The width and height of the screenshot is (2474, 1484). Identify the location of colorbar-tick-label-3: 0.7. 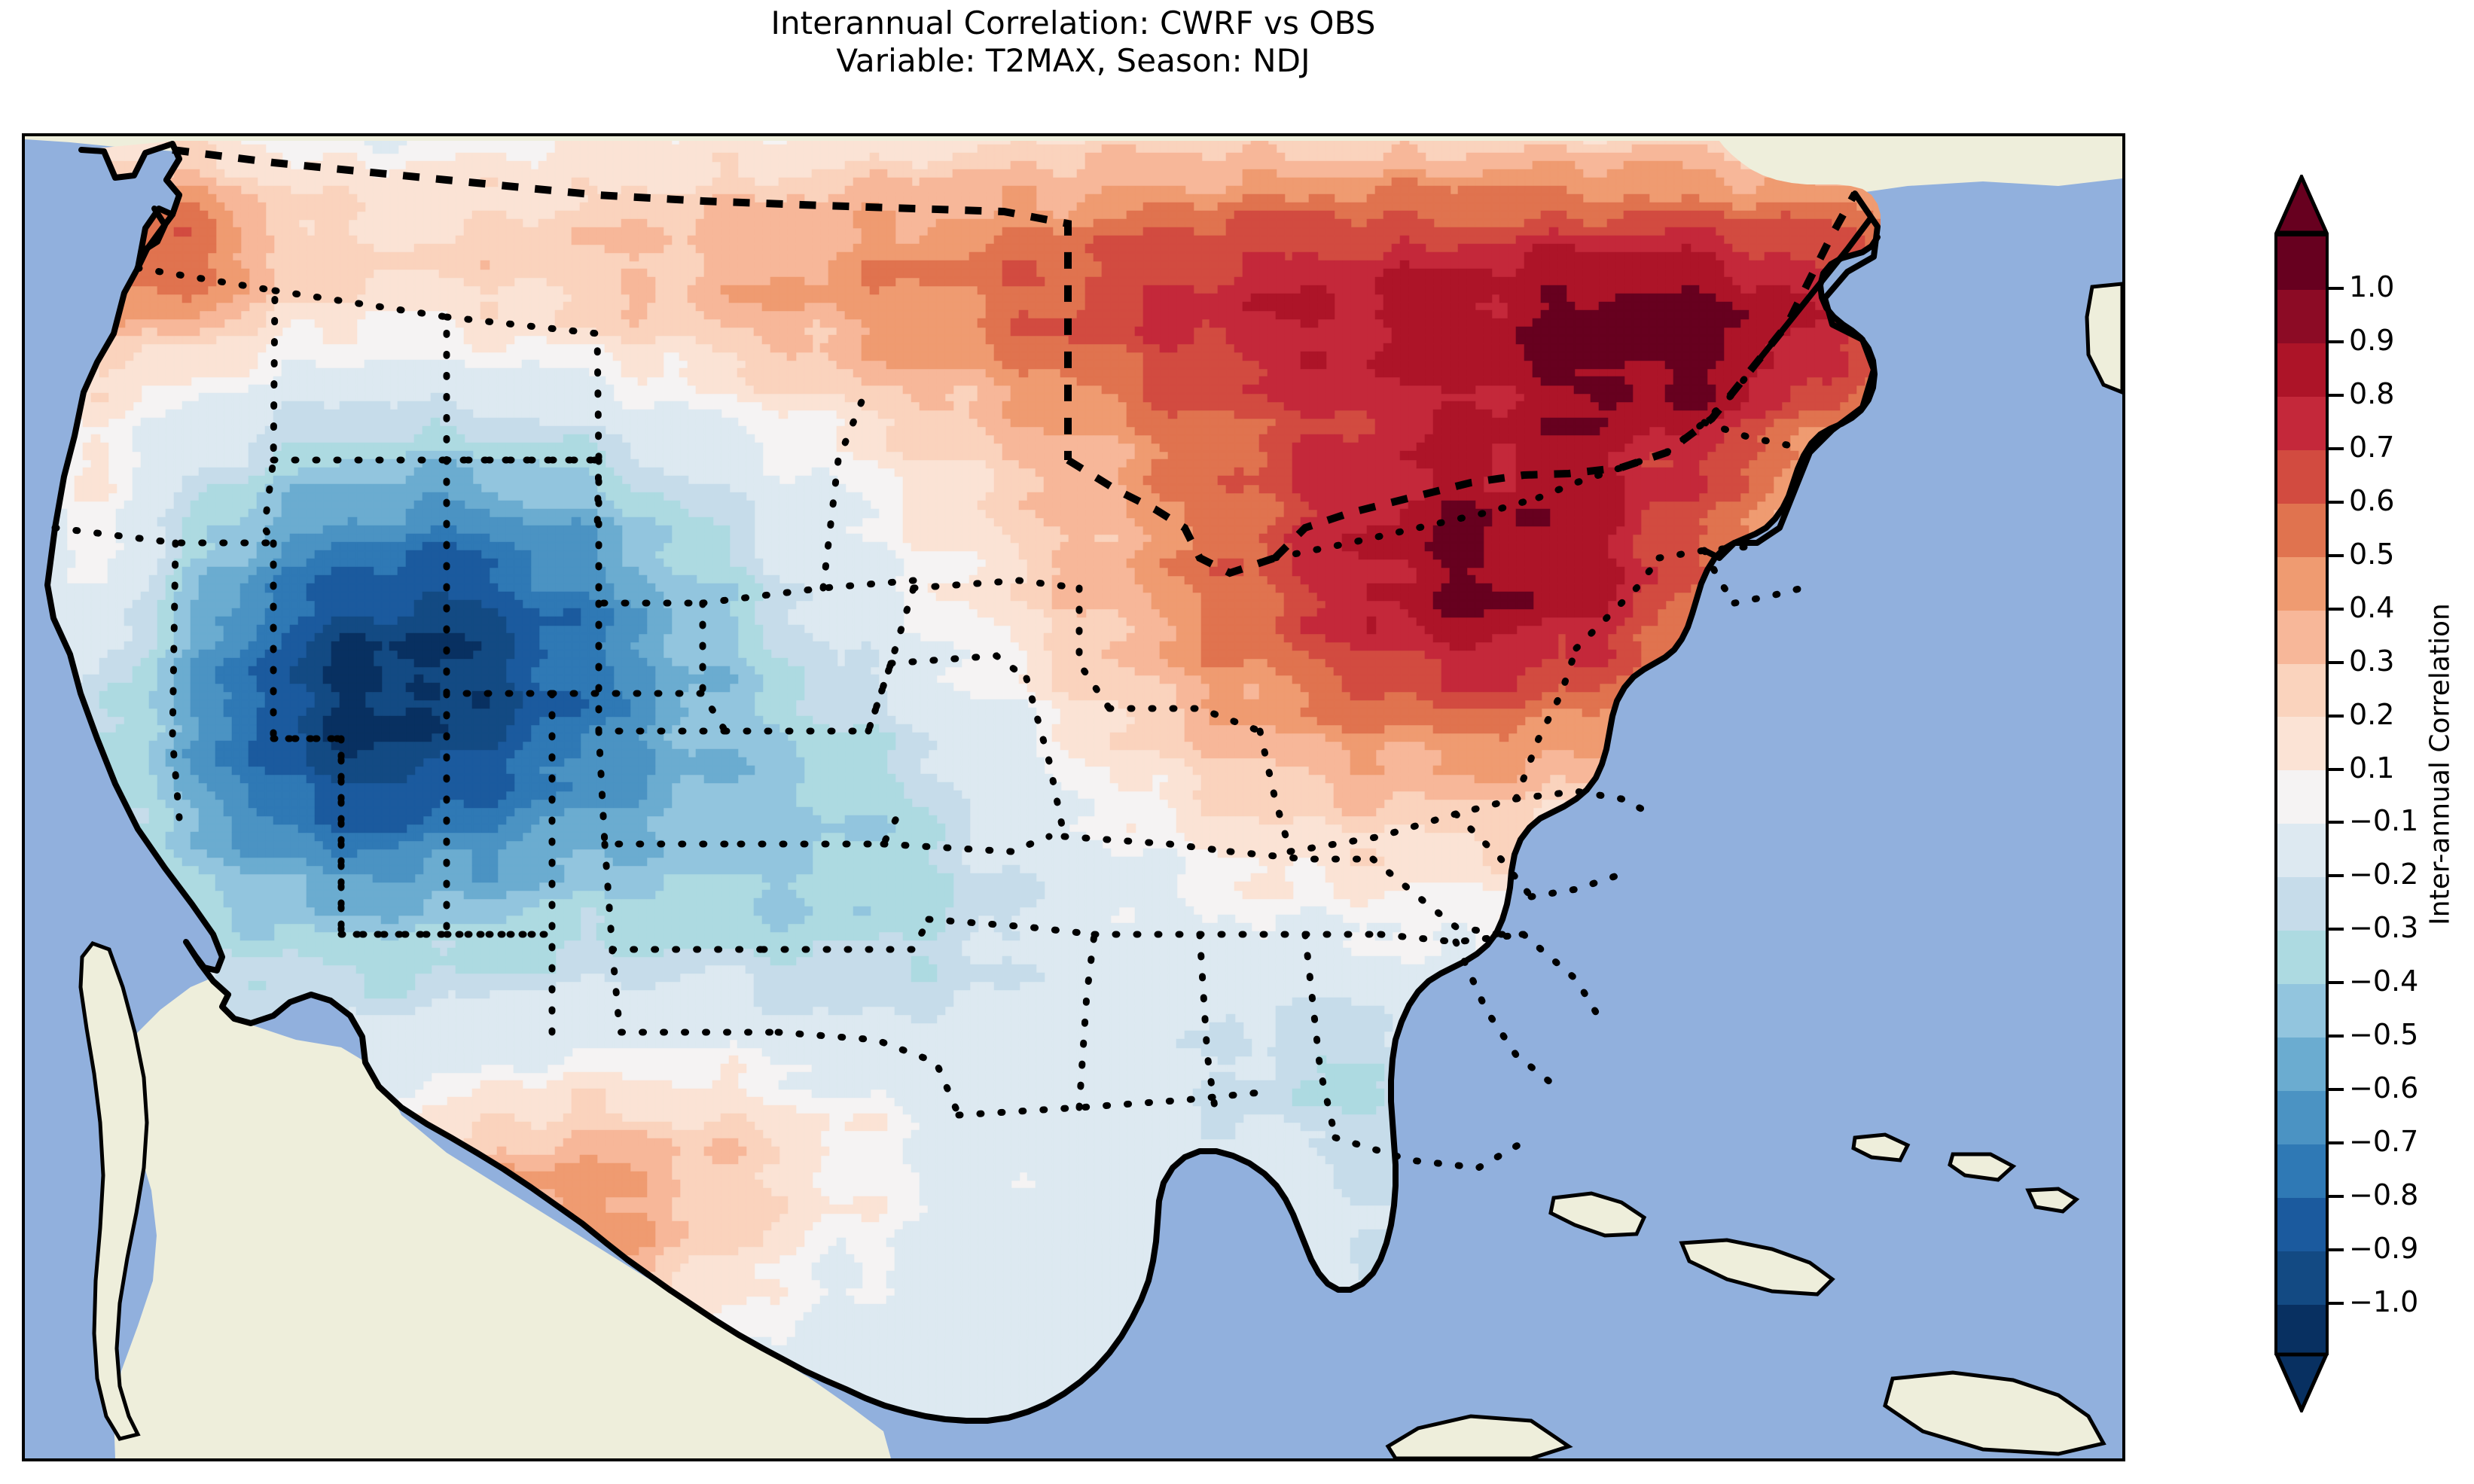
(2372, 447).